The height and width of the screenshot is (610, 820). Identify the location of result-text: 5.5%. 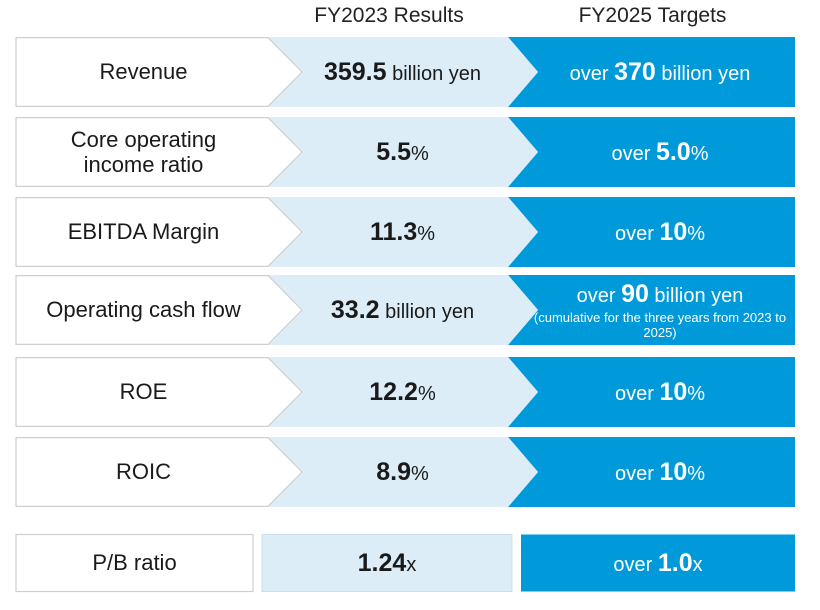
(402, 152).